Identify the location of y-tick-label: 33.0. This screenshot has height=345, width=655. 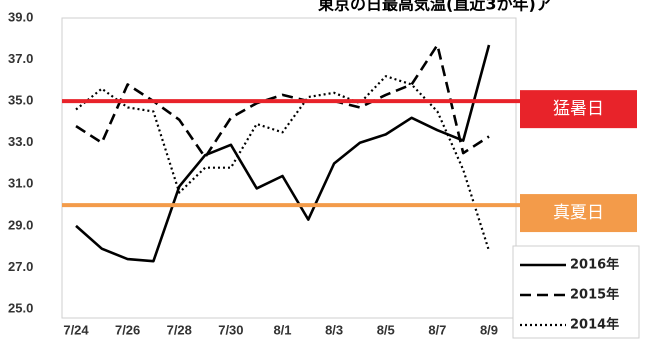
(20, 141).